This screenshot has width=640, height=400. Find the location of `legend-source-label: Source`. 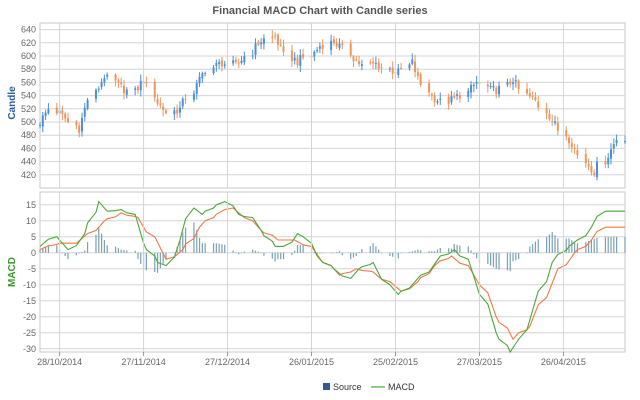

legend-source-label: Source is located at coordinates (347, 387).